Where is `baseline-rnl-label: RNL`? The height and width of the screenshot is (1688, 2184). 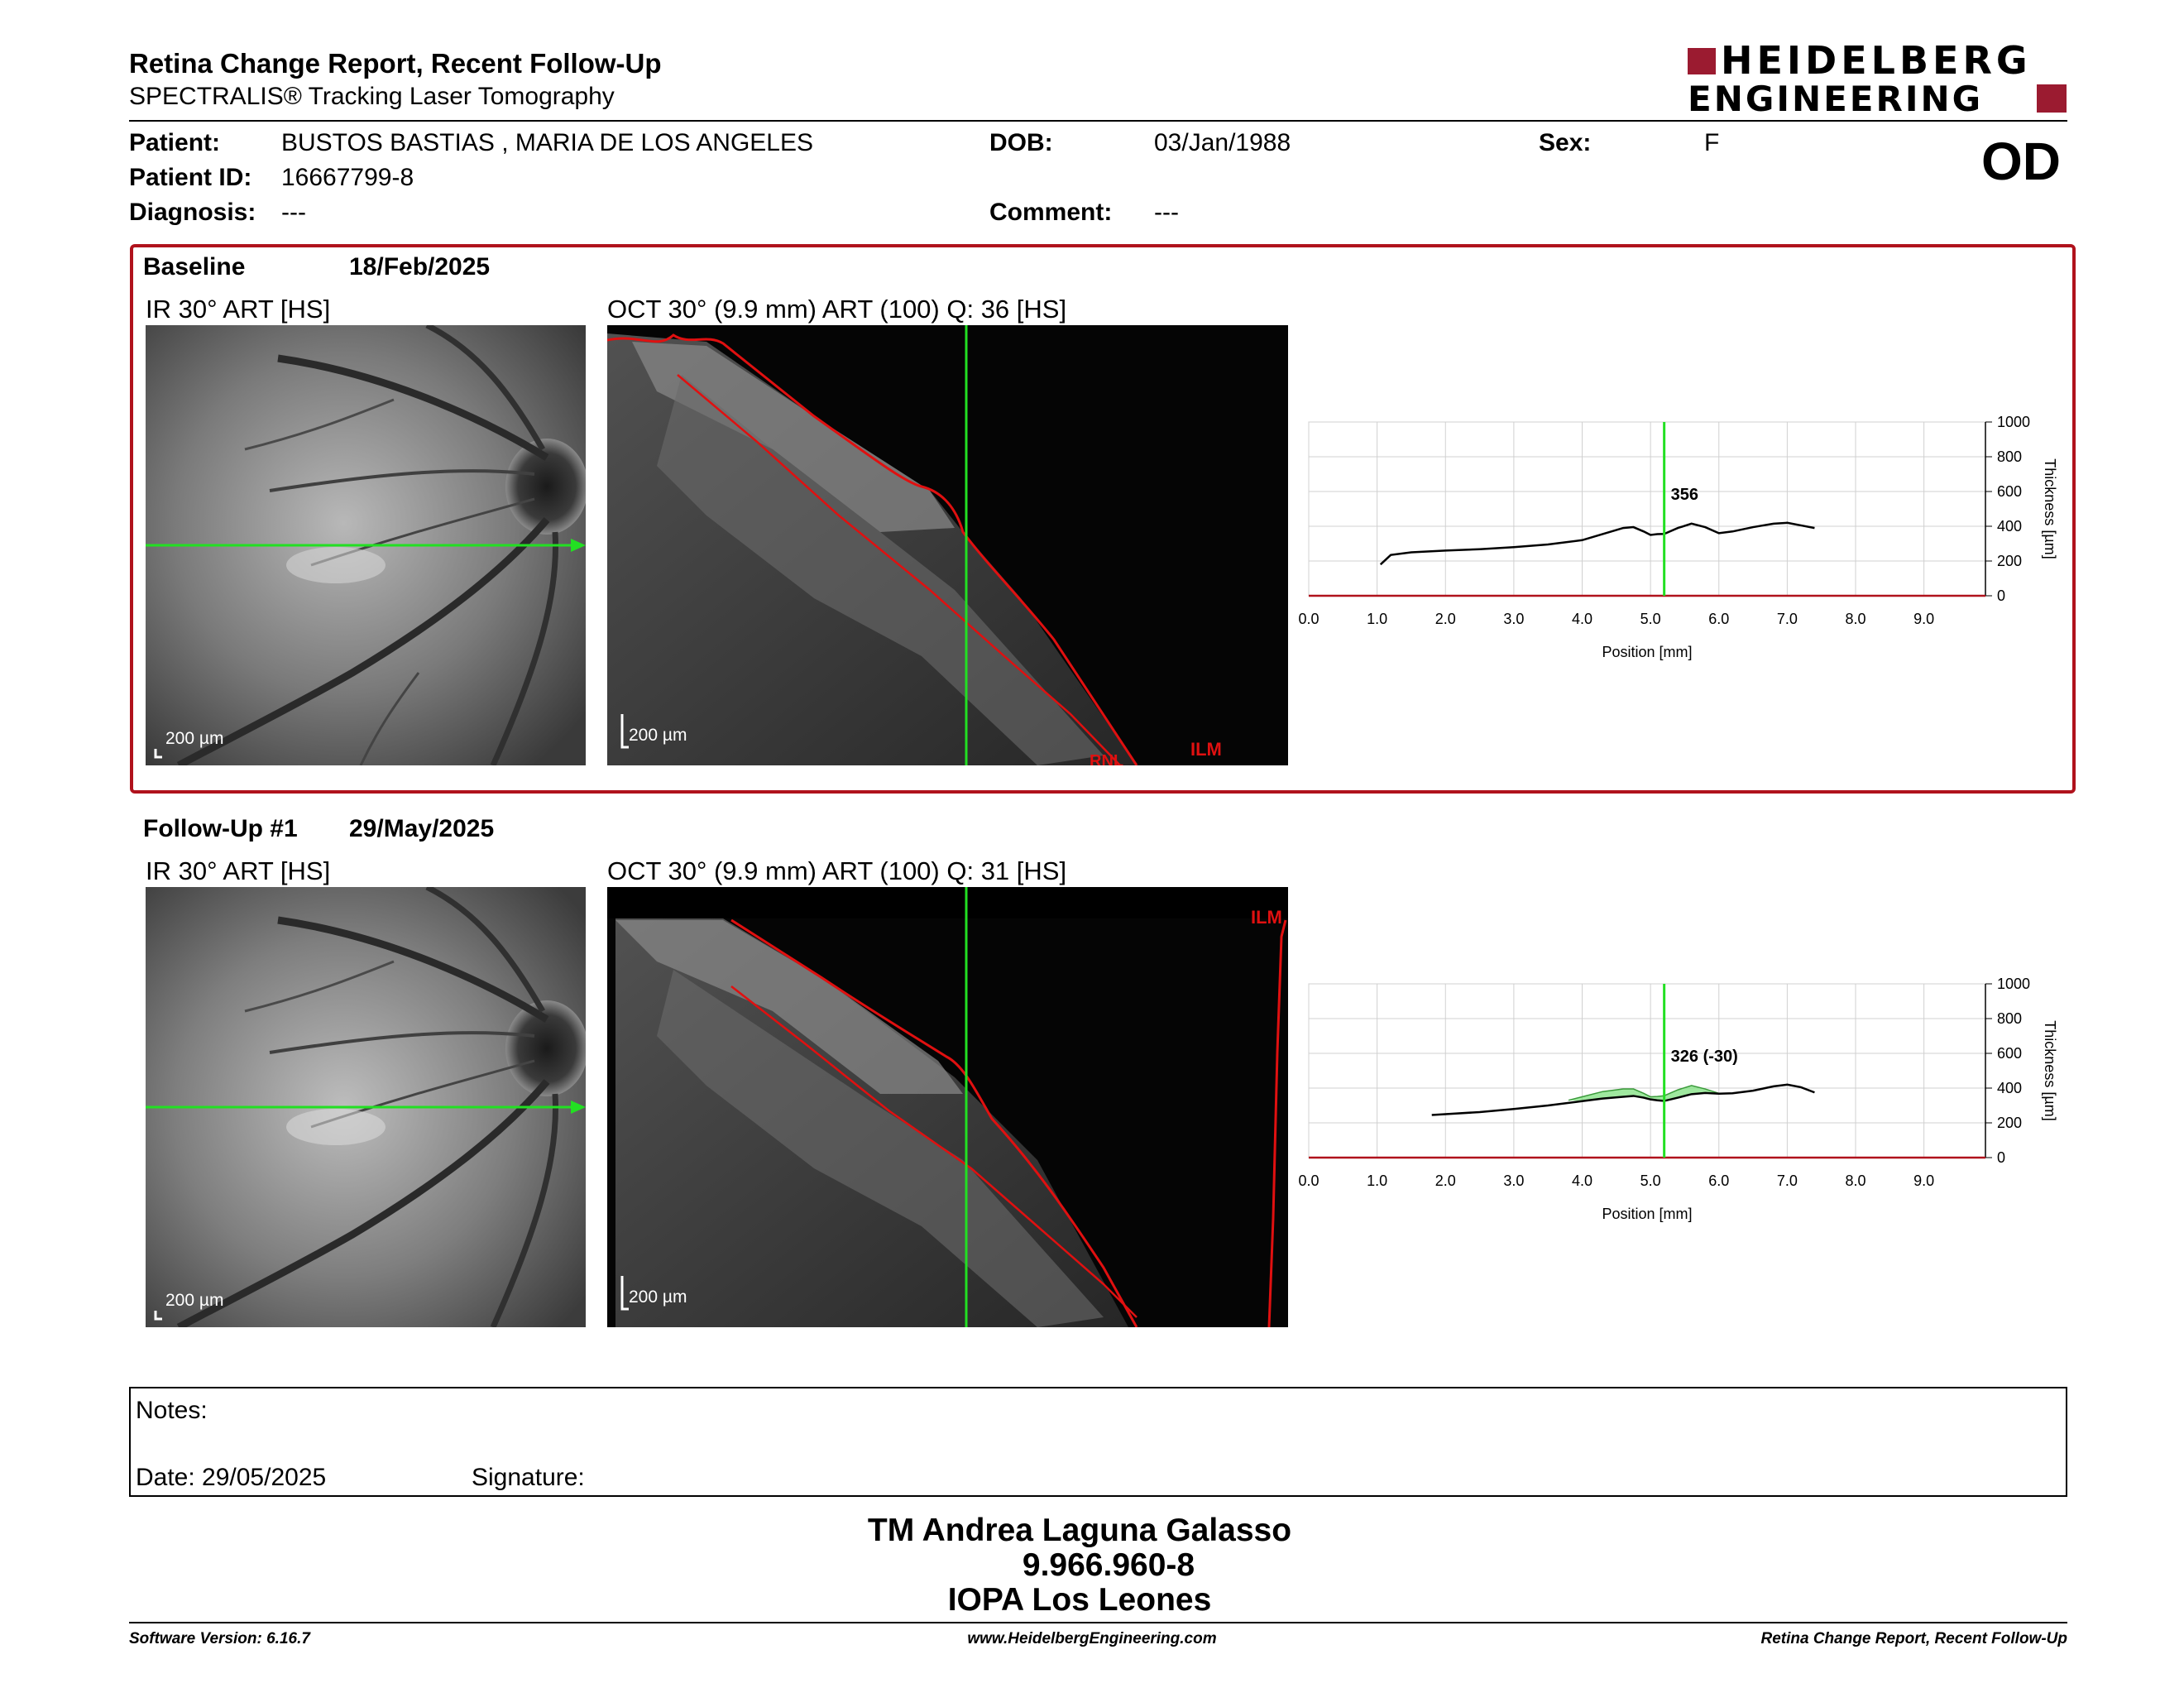
baseline-rnl-label: RNL is located at coordinates (1107, 758).